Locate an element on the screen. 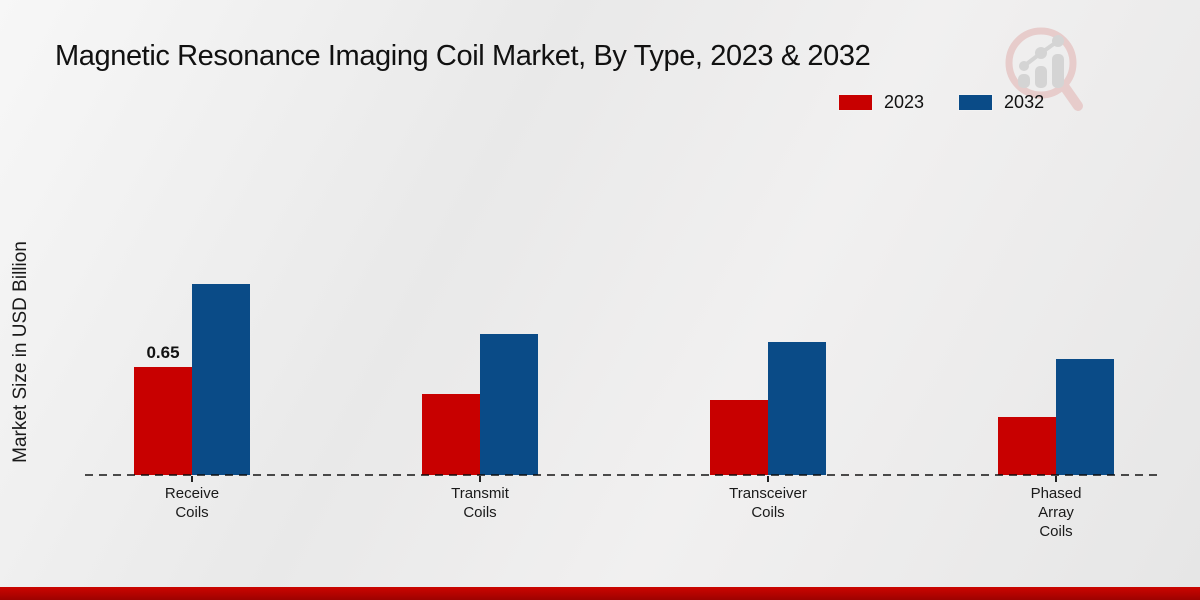 This screenshot has width=1200, height=600. x-category-label-phased-array-coils: Phased Array Coils is located at coordinates (1056, 512).